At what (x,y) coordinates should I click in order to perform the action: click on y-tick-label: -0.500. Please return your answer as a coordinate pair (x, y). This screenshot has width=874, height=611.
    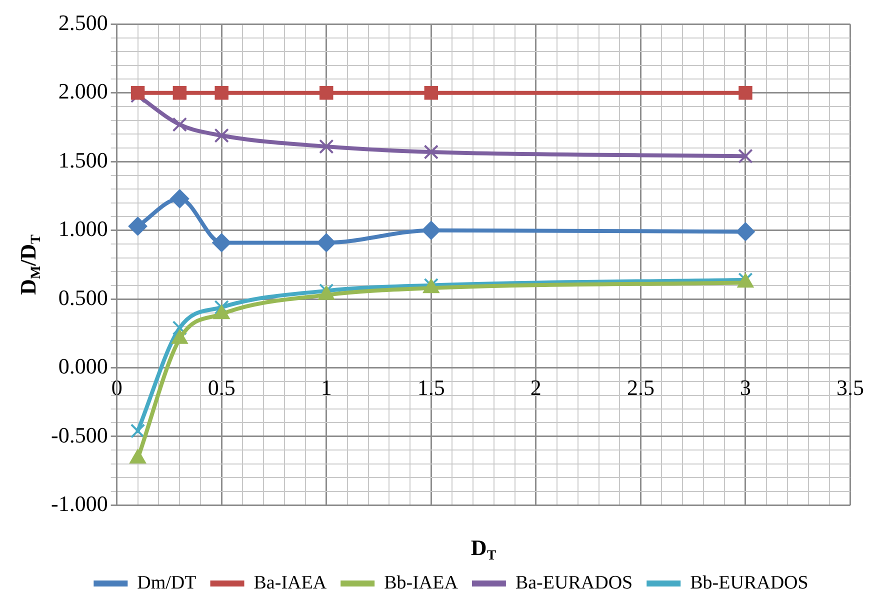
    Looking at the image, I should click on (79, 435).